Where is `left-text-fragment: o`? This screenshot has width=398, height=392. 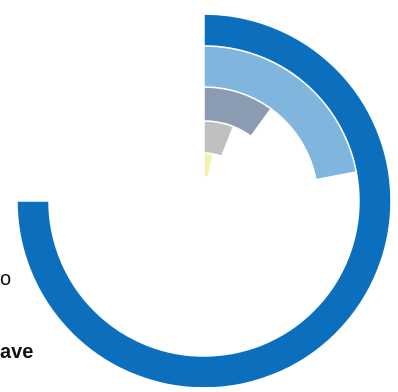 left-text-fragment: o is located at coordinates (6, 279).